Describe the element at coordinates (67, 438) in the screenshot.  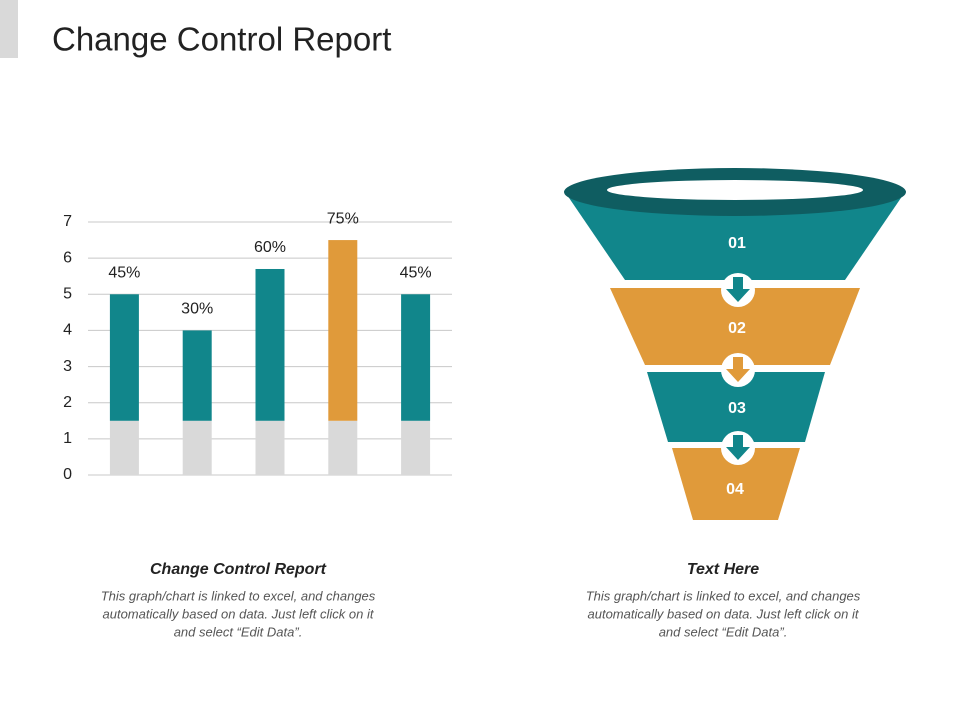
I see `y-tick-label: 1` at that location.